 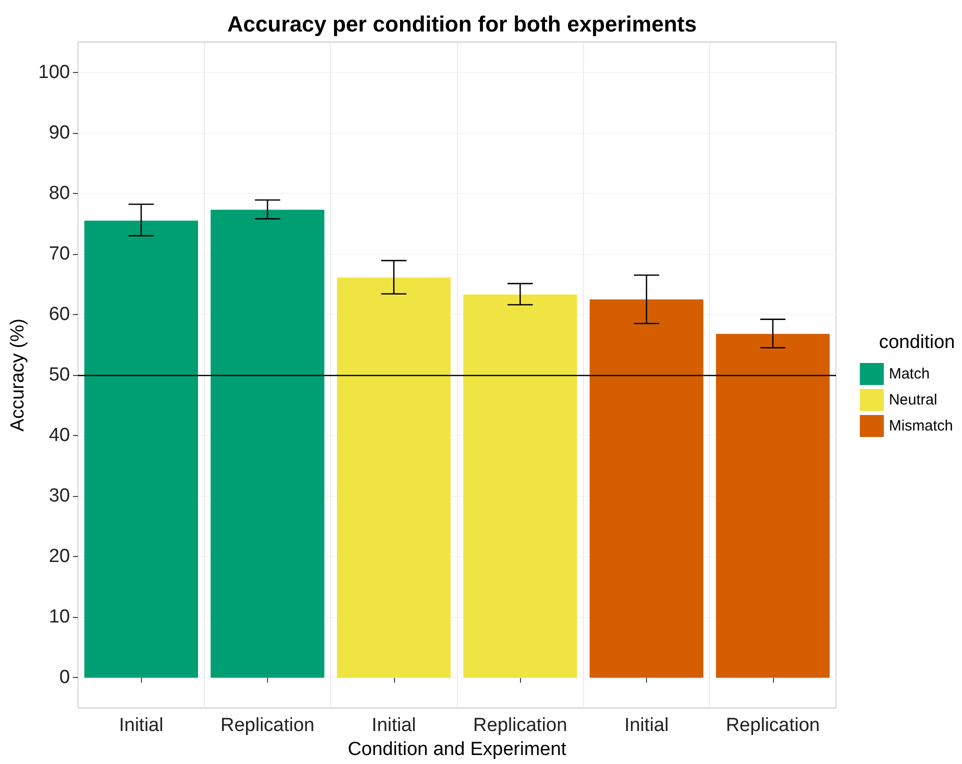 What do you see at coordinates (462, 24) in the screenshot?
I see `chart-title: Accuracy per condition for both experiments` at bounding box center [462, 24].